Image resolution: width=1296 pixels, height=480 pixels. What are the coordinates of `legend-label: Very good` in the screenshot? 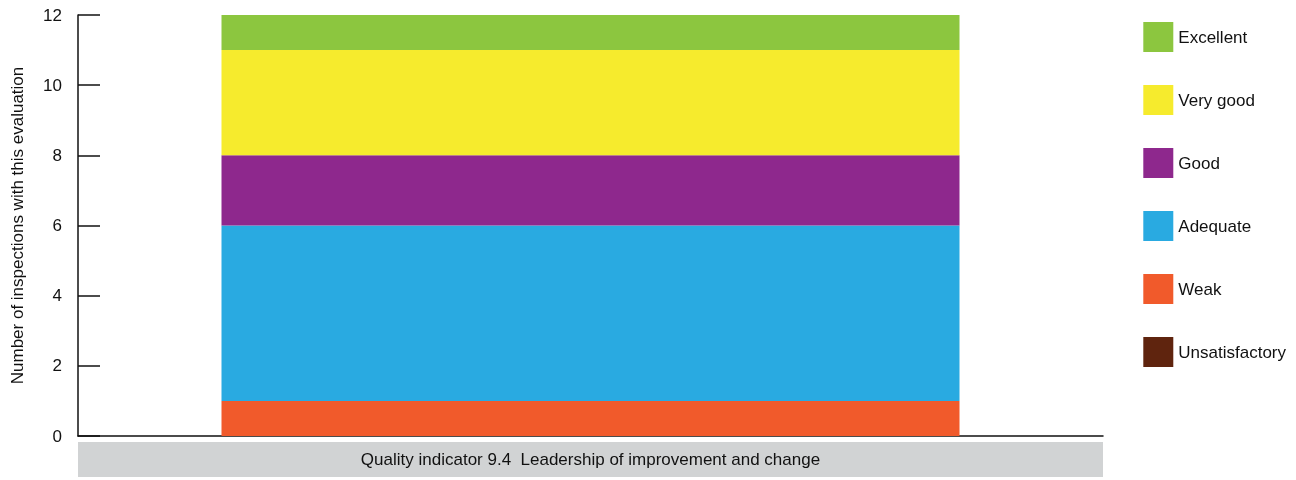 It's located at (1216, 100).